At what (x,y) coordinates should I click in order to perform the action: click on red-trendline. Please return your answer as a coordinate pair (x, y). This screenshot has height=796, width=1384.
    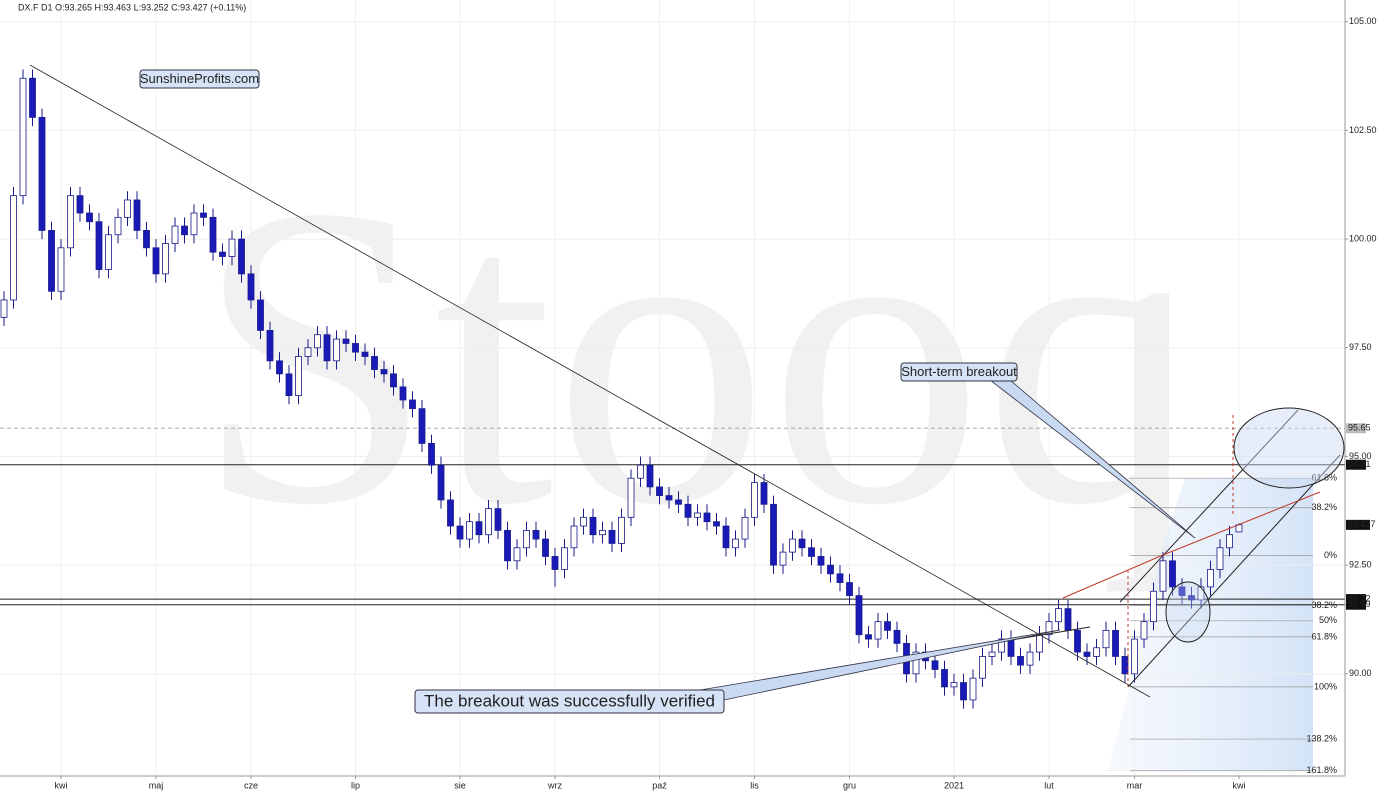
    Looking at the image, I should click on (1191, 545).